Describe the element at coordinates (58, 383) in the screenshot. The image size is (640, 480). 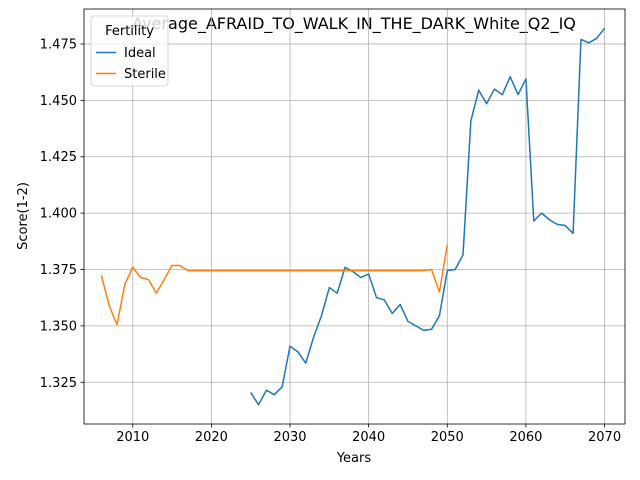
I see `y-tick-label: 1.325` at that location.